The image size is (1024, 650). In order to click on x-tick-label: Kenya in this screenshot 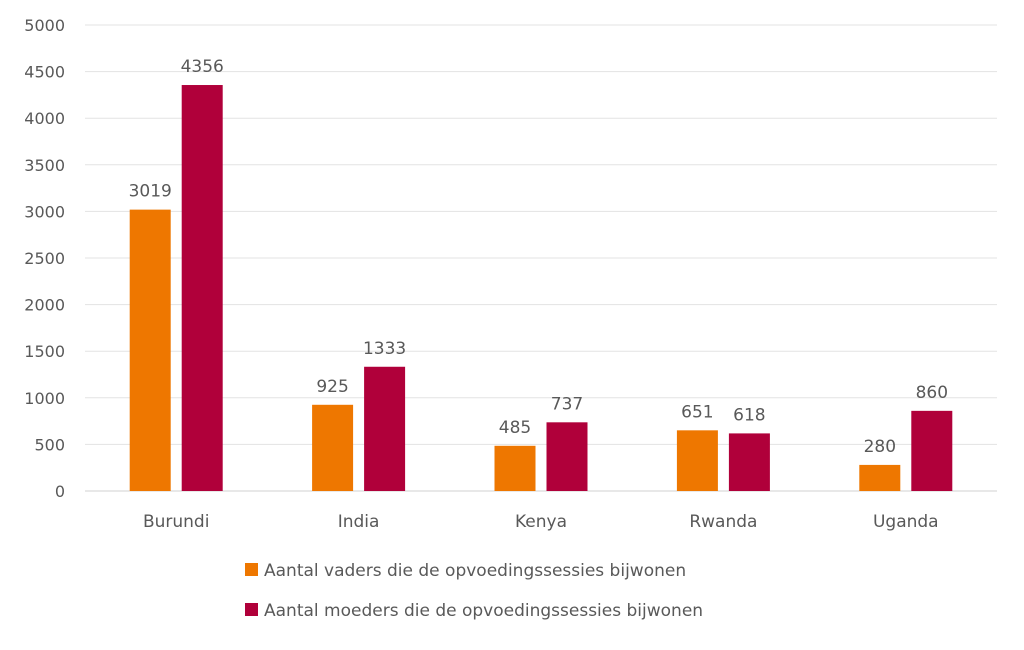, I will do `click(541, 522)`.